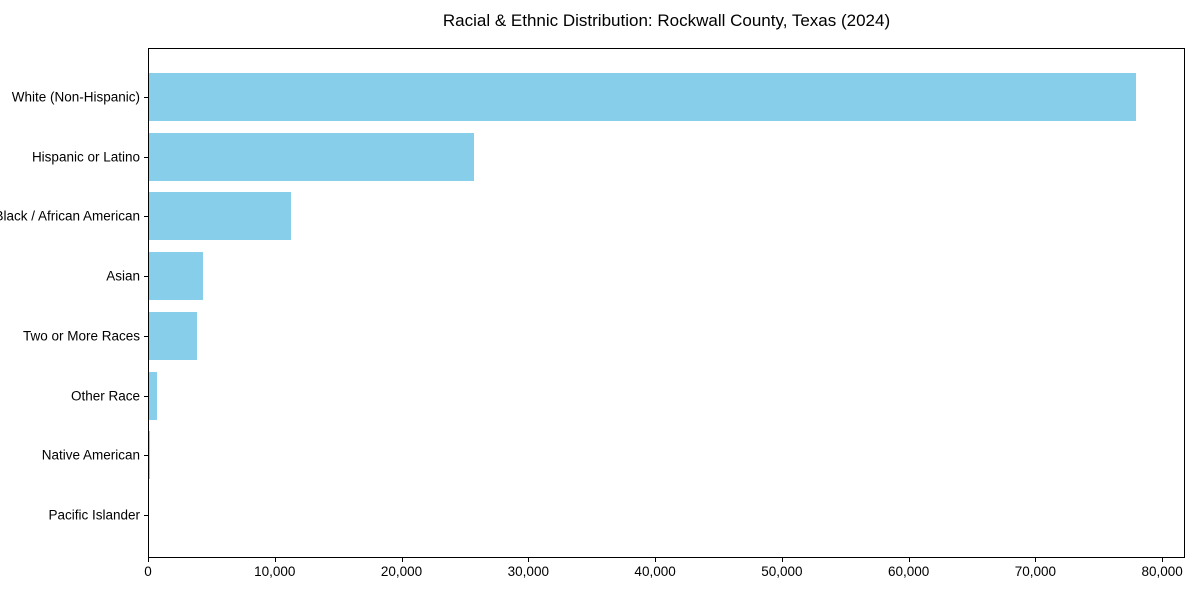 The height and width of the screenshot is (600, 1200). Describe the element at coordinates (81, 336) in the screenshot. I see `y-tick-label-two-or-more-races: Two or More Races` at that location.